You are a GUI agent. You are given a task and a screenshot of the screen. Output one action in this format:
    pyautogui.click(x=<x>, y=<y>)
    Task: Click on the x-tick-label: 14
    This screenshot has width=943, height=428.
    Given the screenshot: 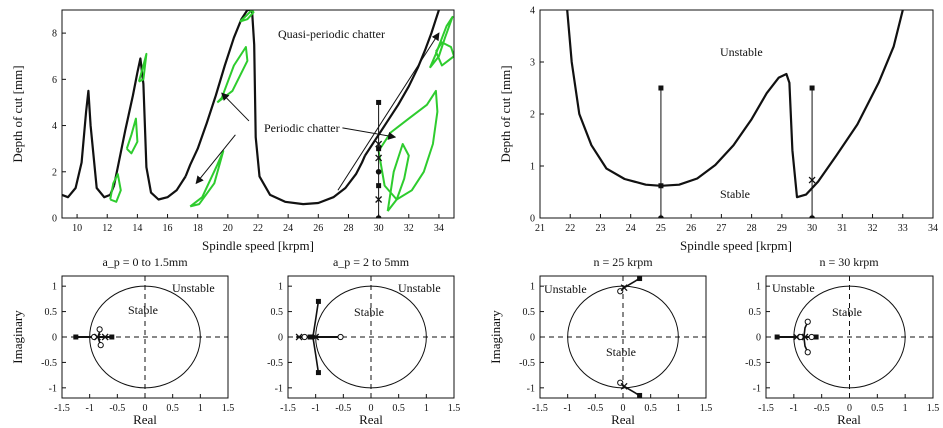 What is the action you would take?
    pyautogui.click(x=137, y=228)
    